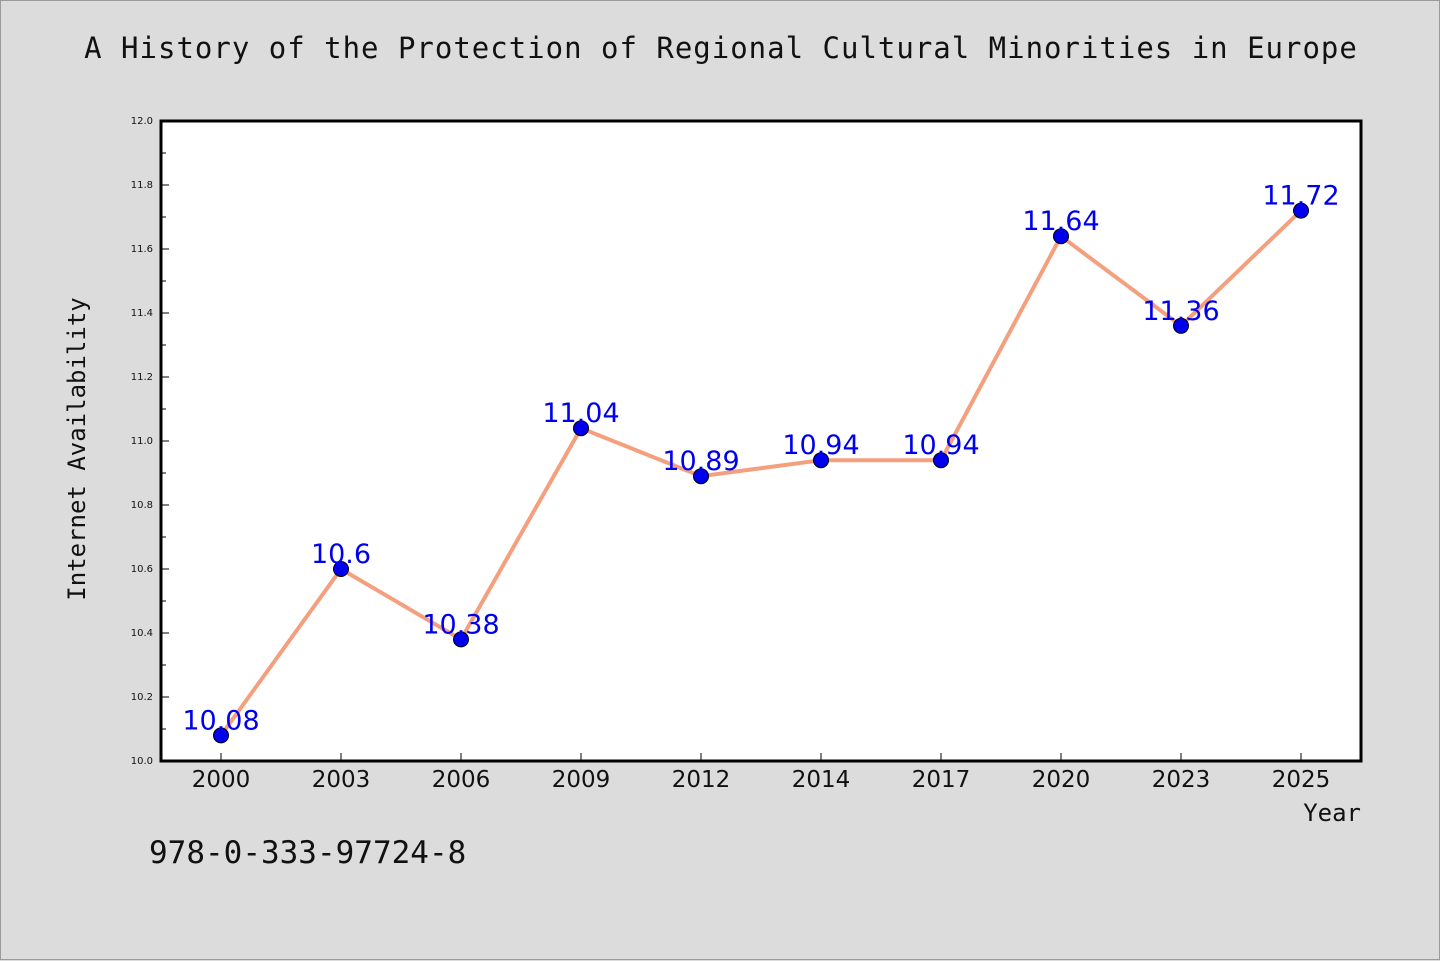  What do you see at coordinates (1332, 813) in the screenshot?
I see `x-axis-label: Year` at bounding box center [1332, 813].